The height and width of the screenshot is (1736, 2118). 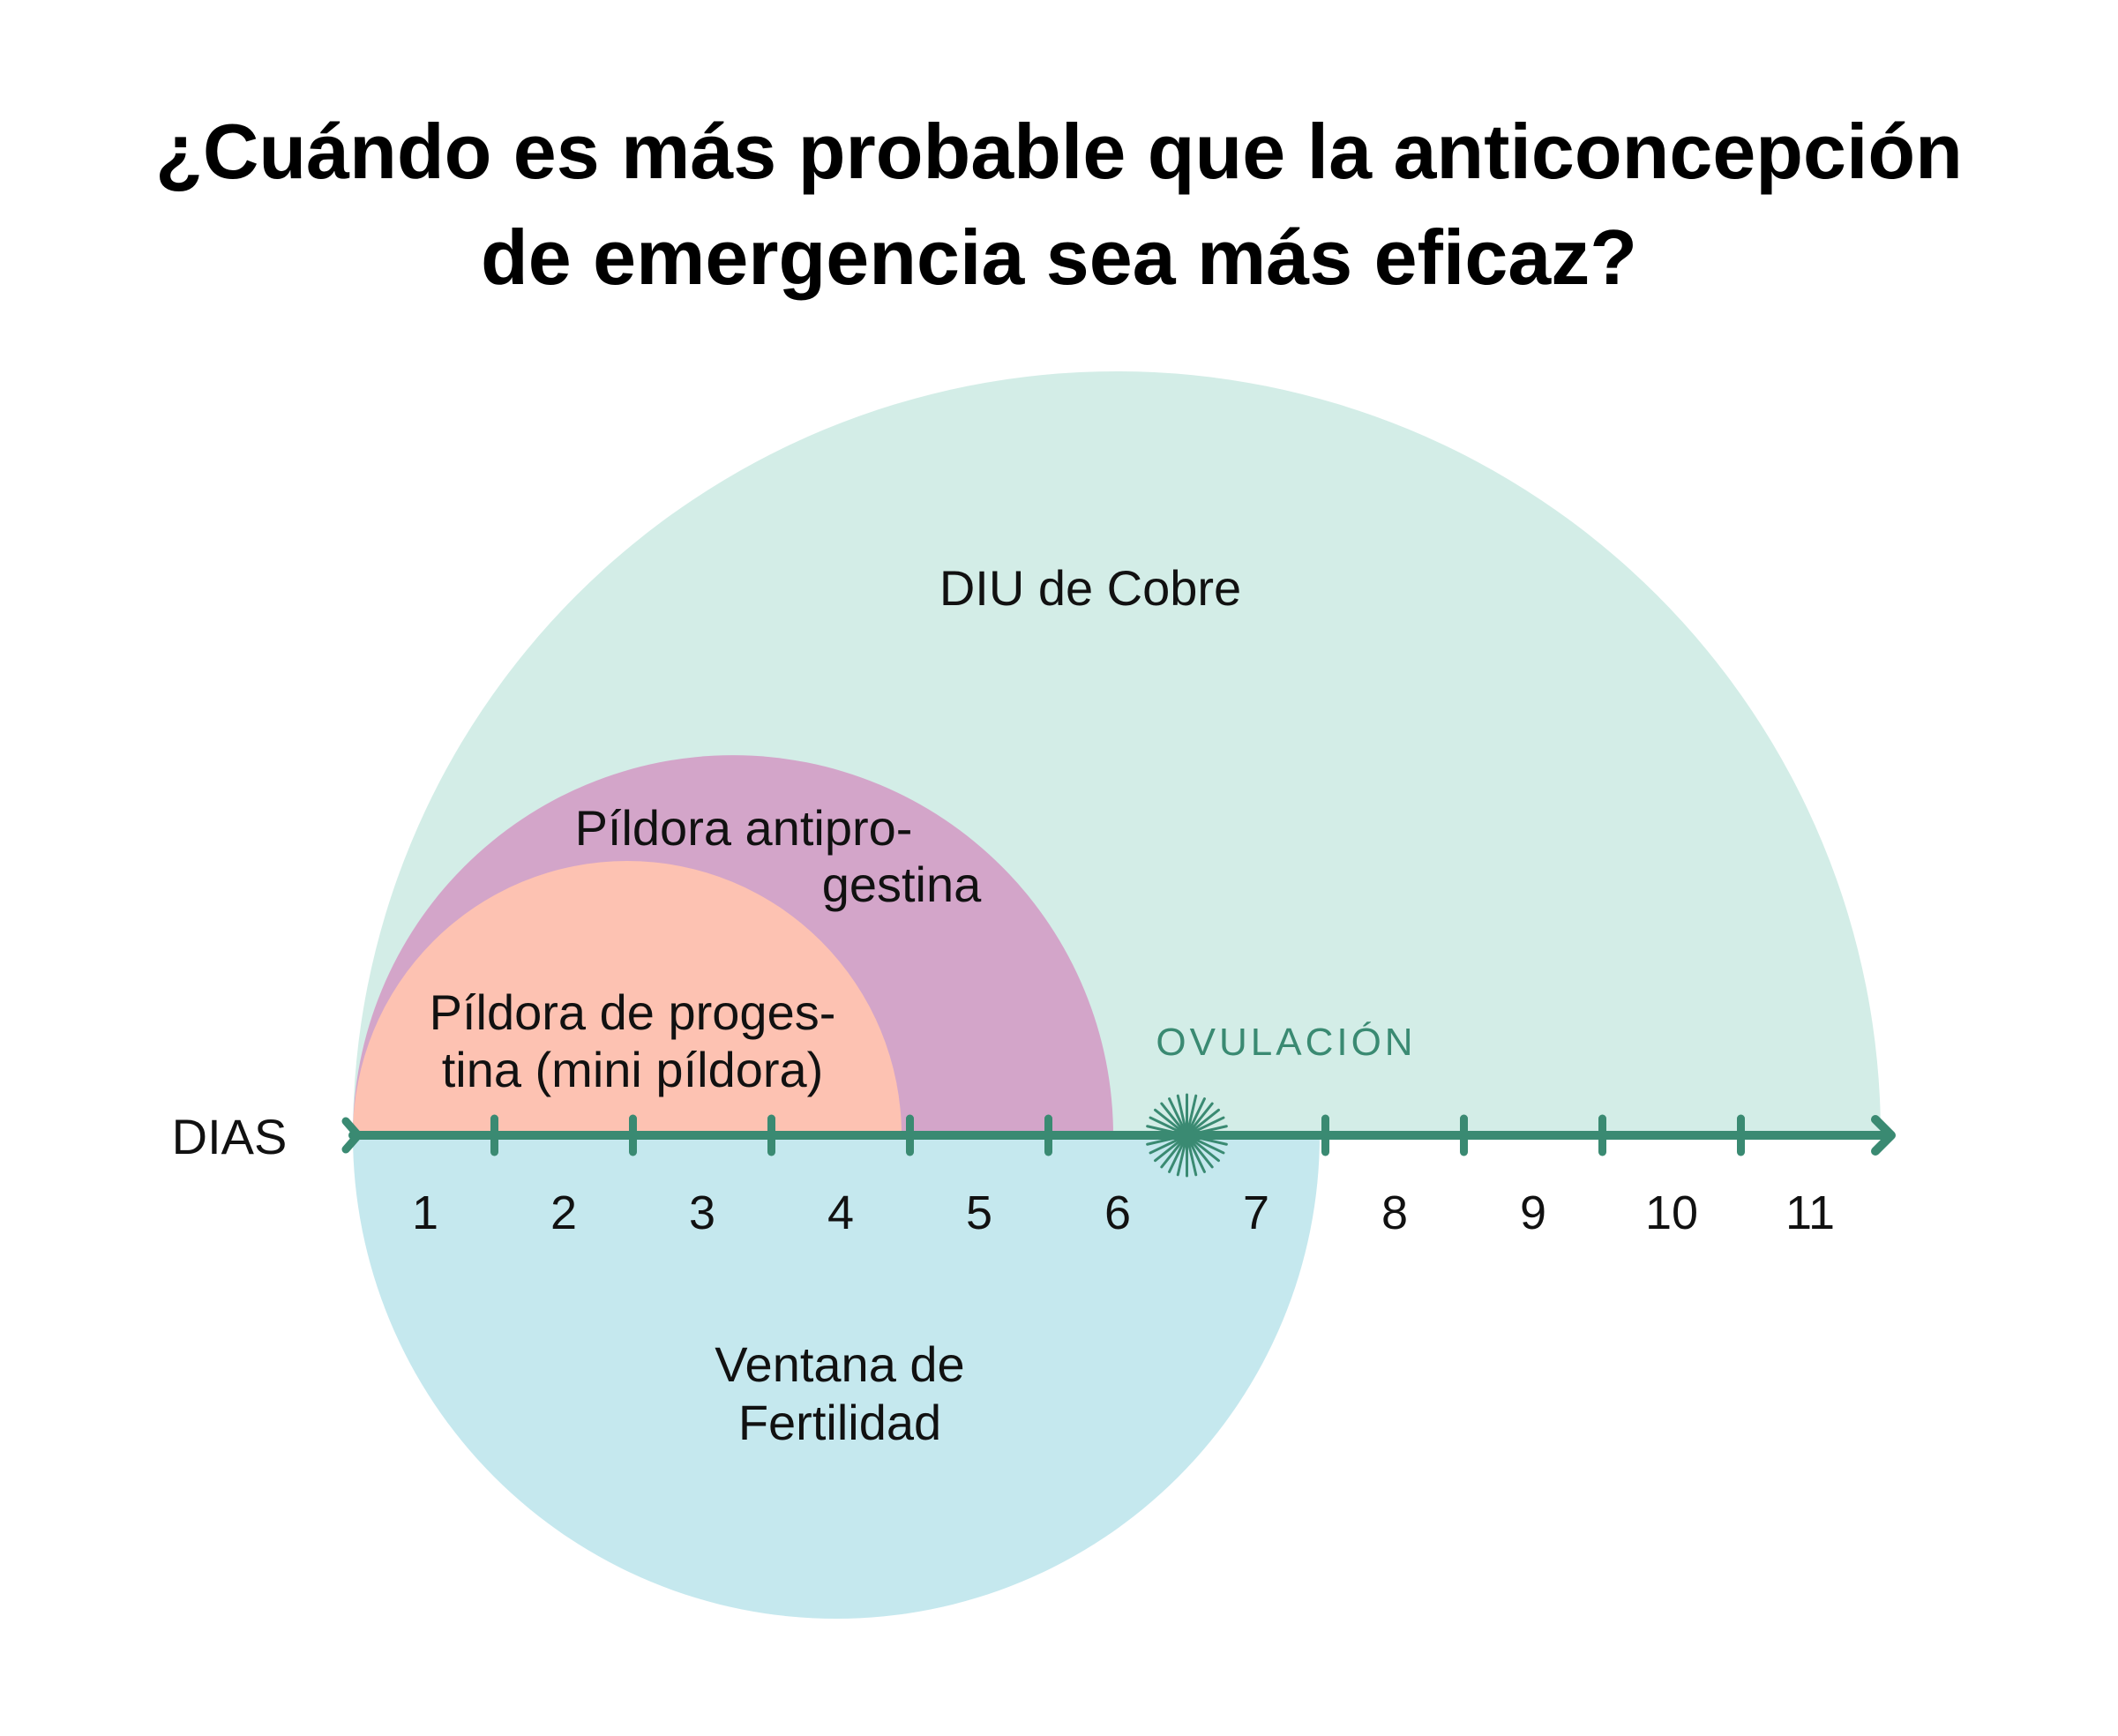 What do you see at coordinates (1286, 1042) in the screenshot?
I see `ovulation-label: OVULACIÓN` at bounding box center [1286, 1042].